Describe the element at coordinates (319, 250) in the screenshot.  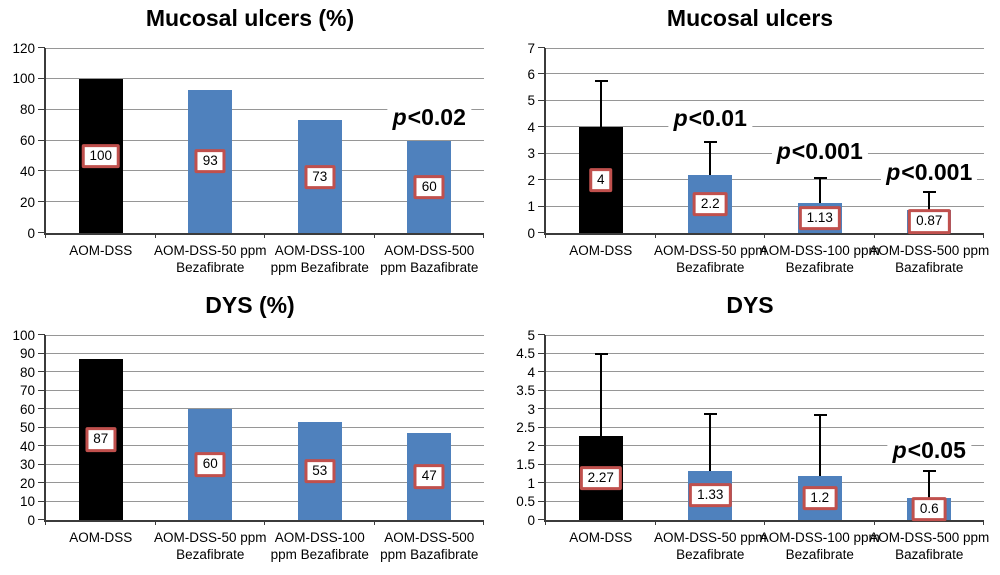
I see `category-label-line: AOM-DSS-100` at that location.